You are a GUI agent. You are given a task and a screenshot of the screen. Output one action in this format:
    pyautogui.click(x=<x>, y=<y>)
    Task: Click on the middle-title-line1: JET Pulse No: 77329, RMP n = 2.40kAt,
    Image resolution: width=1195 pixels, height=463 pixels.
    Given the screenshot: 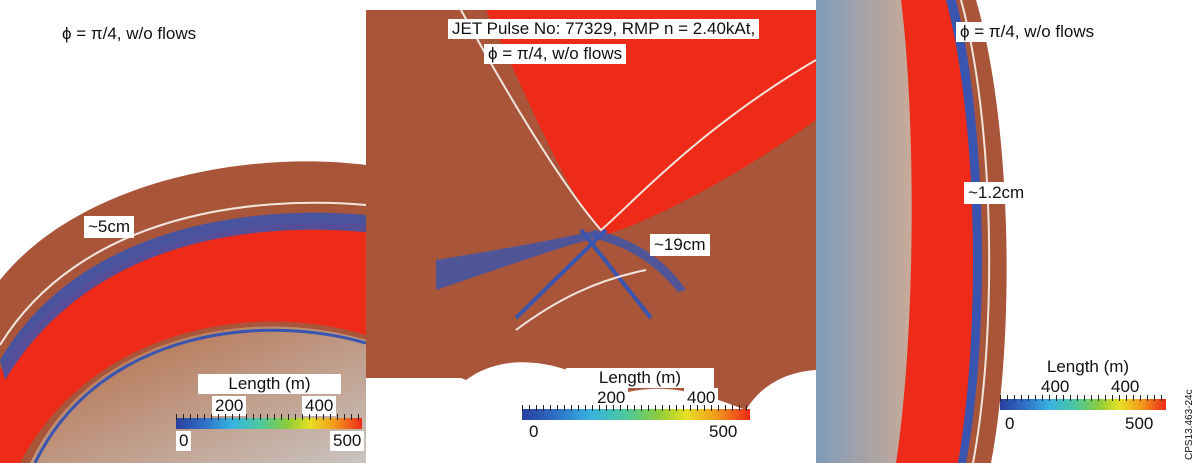 What is the action you would take?
    pyautogui.click(x=604, y=29)
    